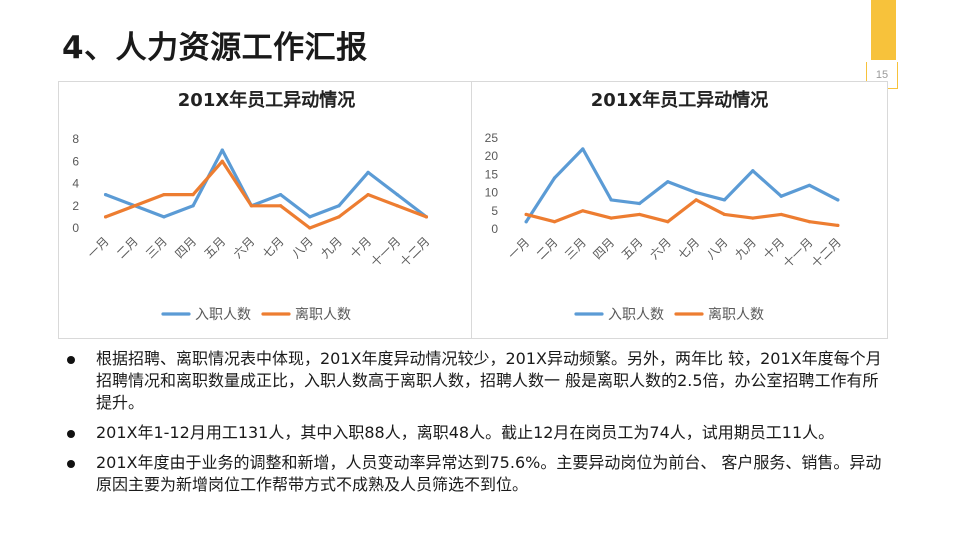 The height and width of the screenshot is (540, 960). I want to click on accent-bar, so click(883, 30).